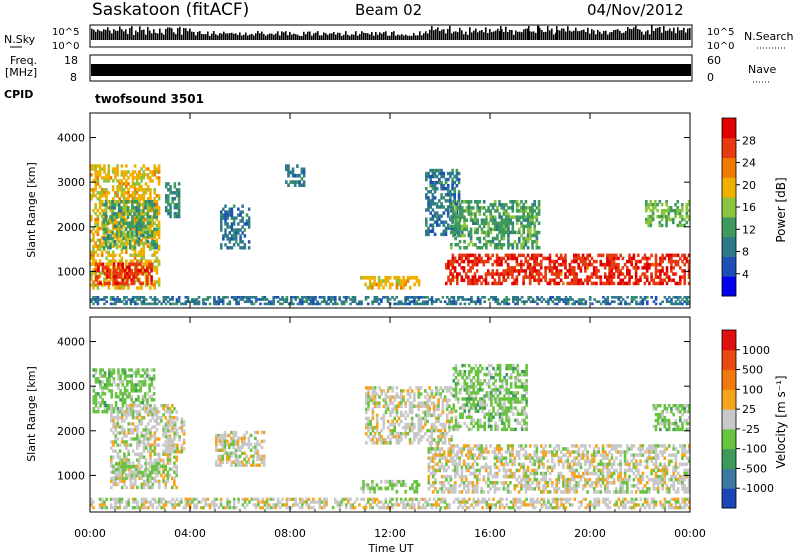 Image resolution: width=800 pixels, height=554 pixels. I want to click on date-label: 04/Nov/2012, so click(635, 10).